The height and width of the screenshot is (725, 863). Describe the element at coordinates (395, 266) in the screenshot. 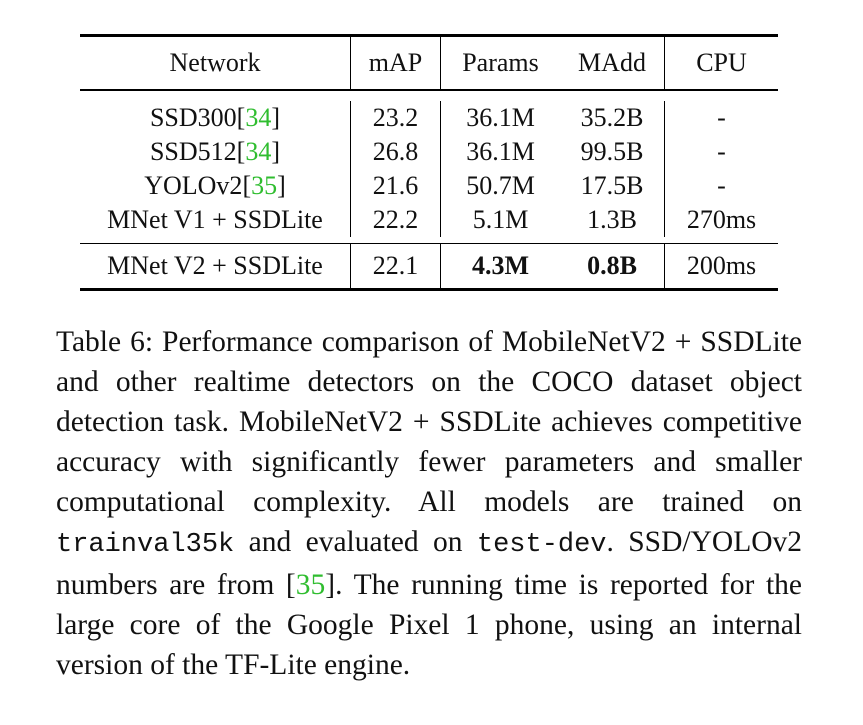

I see `cell-map: 22.1` at that location.